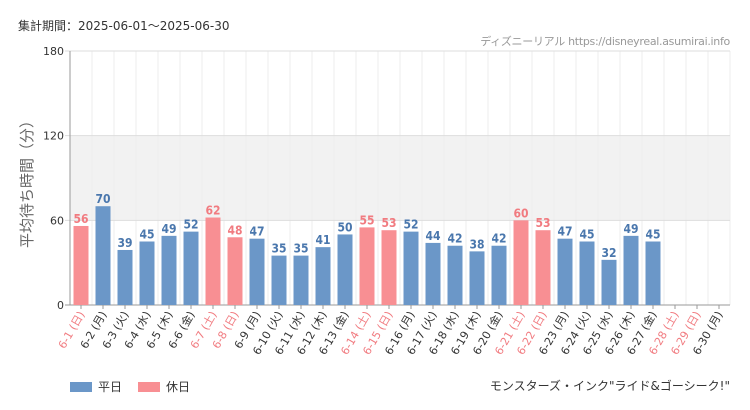 The width and height of the screenshot is (750, 410). Describe the element at coordinates (96, 386) in the screenshot. I see `legend-item-weekday: 平日` at that location.